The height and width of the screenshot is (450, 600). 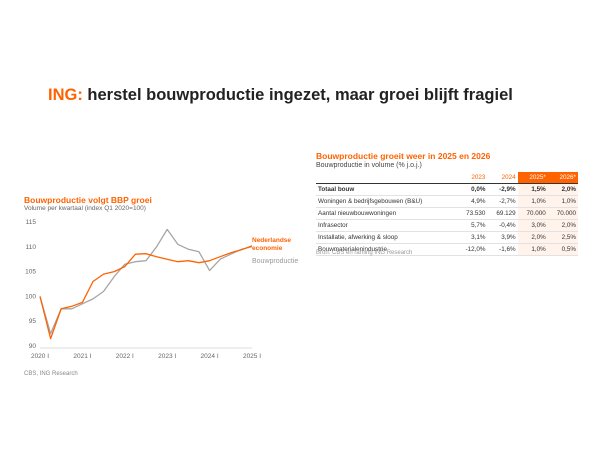 What do you see at coordinates (562, 178) in the screenshot?
I see `header-2026: 2026*` at bounding box center [562, 178].